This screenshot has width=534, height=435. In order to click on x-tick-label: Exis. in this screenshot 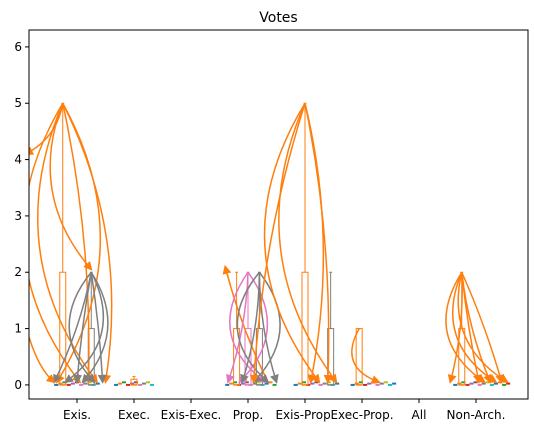, I will do `click(77, 415)`.